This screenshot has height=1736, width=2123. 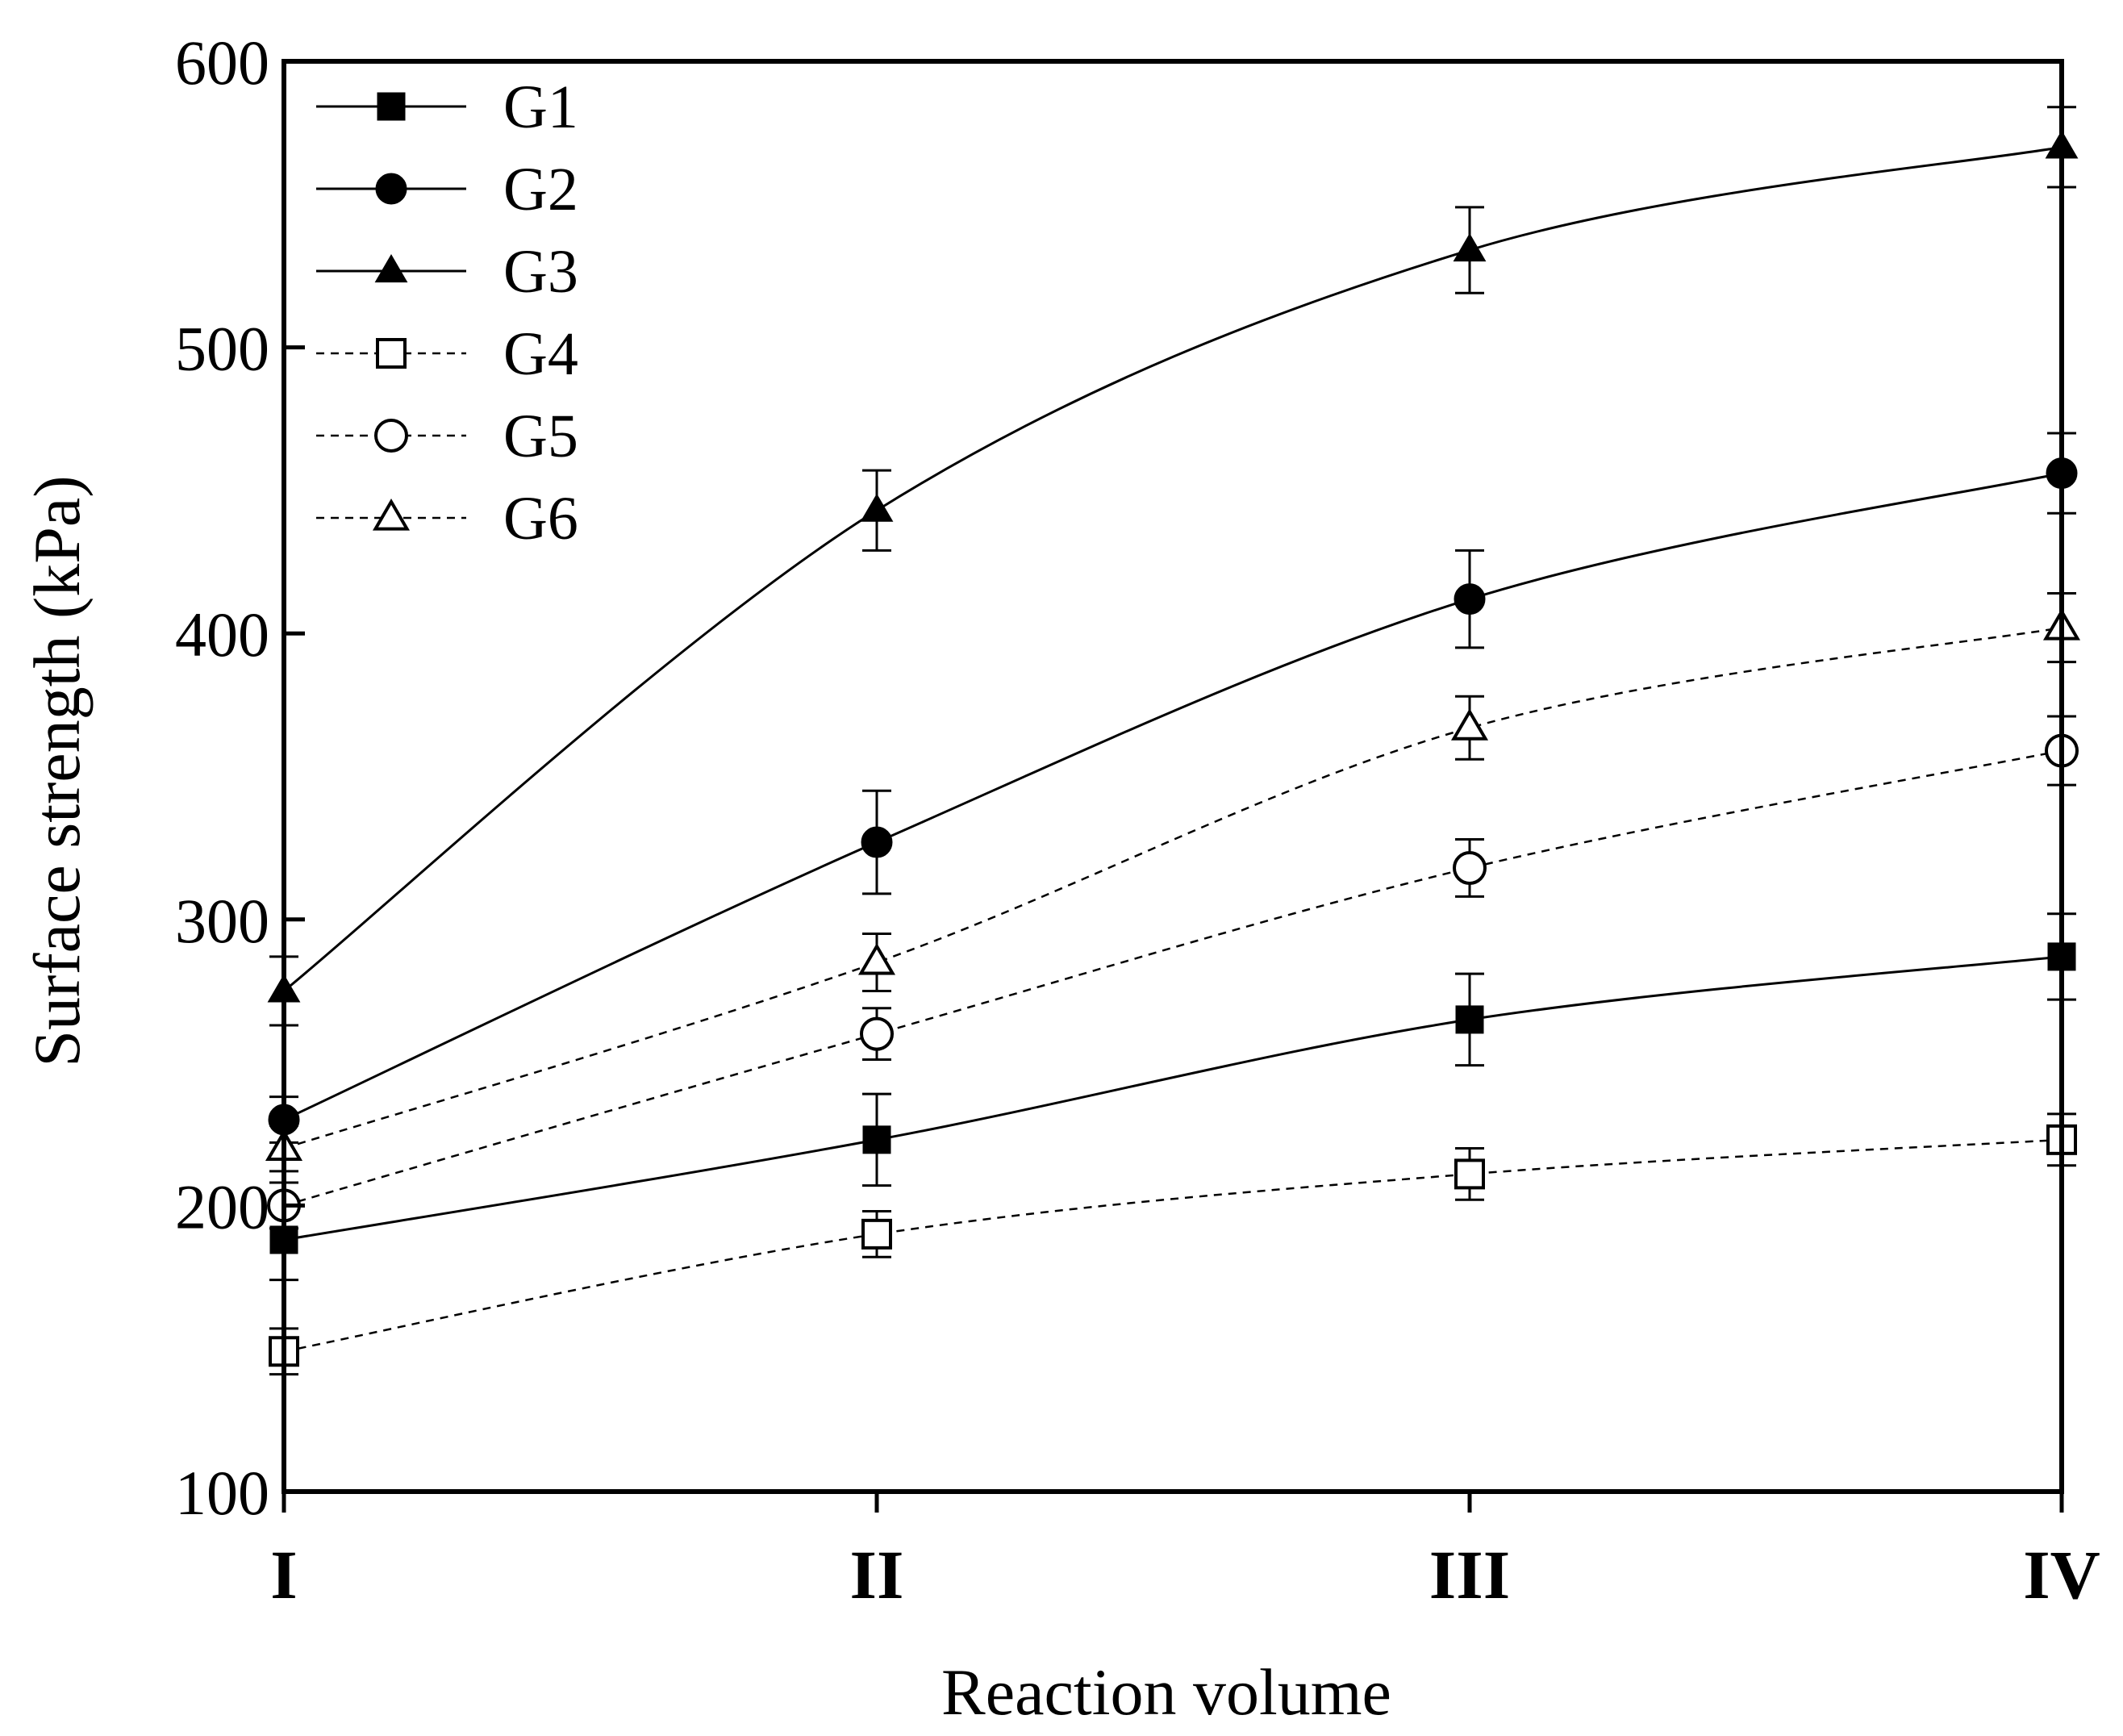 I want to click on legend-entry-g2: G2, so click(x=447, y=190).